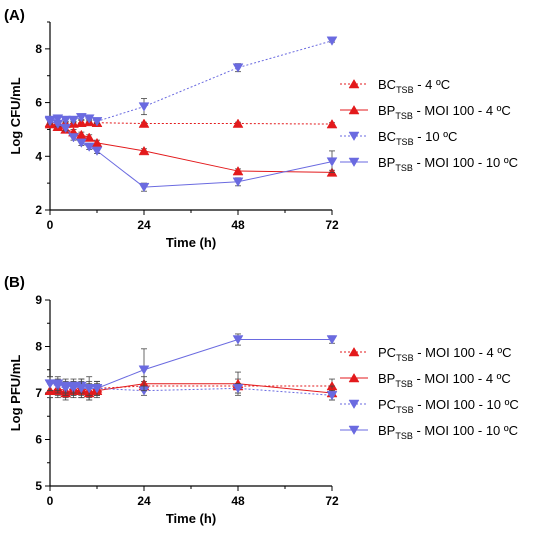  Describe the element at coordinates (445, 354) in the screenshot. I see `legend-label: PCTSB - MOI 100 - 4 ºC` at that location.